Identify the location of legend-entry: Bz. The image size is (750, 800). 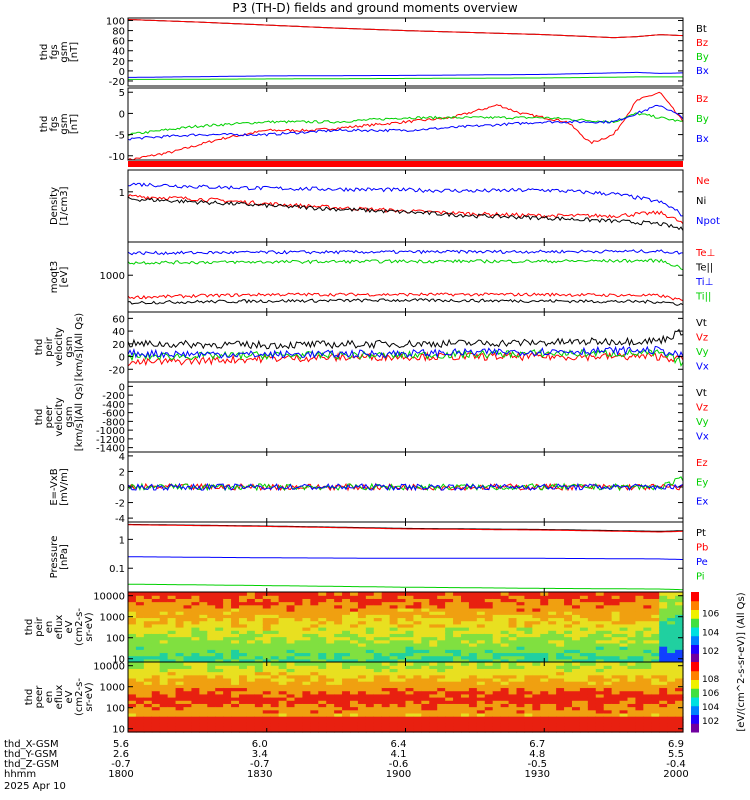
(702, 43).